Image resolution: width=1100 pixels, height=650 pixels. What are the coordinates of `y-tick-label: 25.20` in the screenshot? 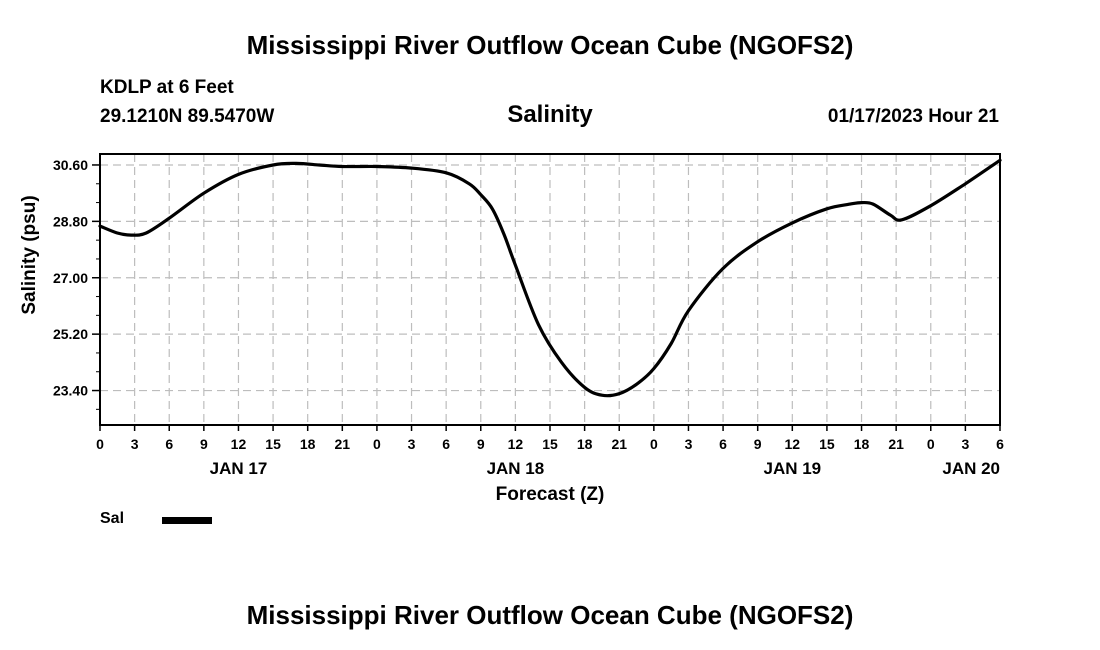 It's located at (70, 334).